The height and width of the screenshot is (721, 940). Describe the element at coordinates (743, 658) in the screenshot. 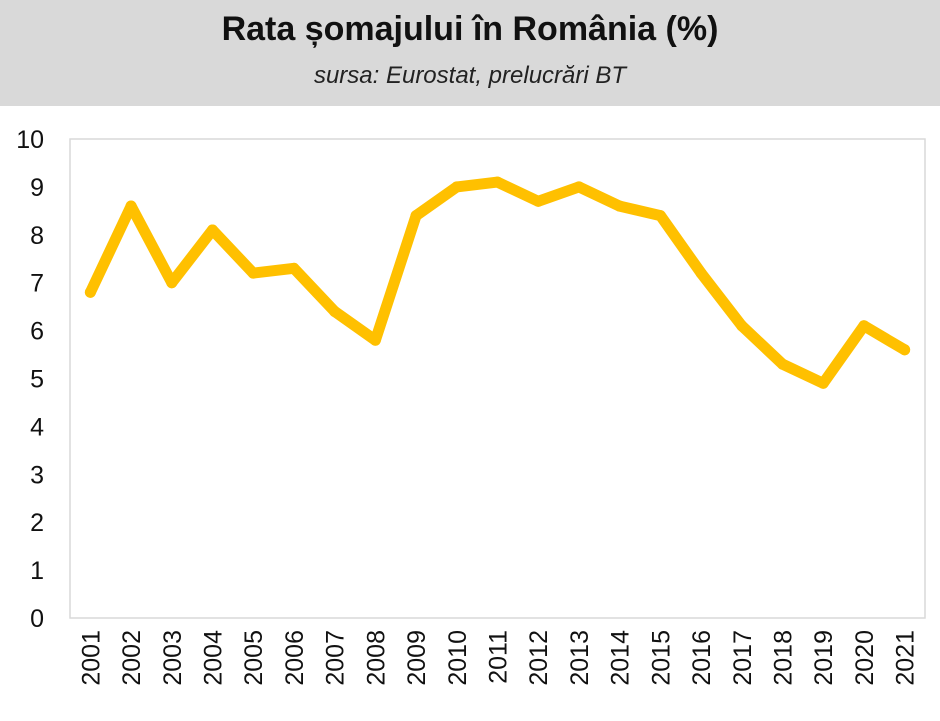

I see `x-tick-label: 2017` at that location.